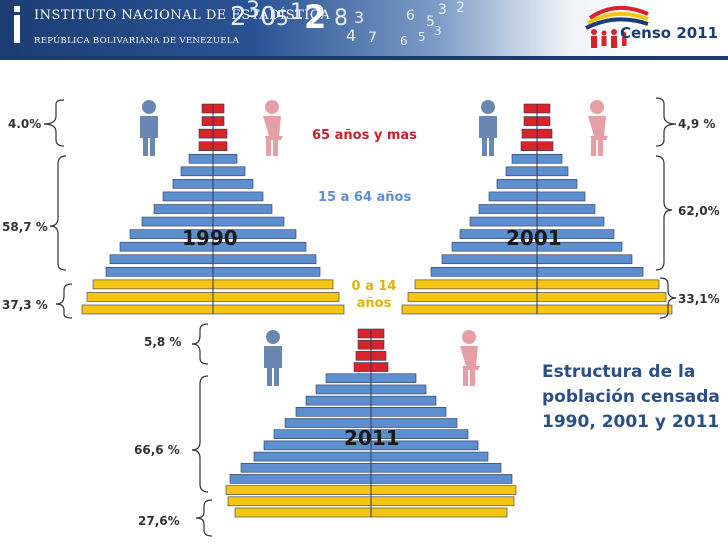  What do you see at coordinates (25, 124) in the screenshot?
I see `pct-1990-old: 4.0%` at bounding box center [25, 124].